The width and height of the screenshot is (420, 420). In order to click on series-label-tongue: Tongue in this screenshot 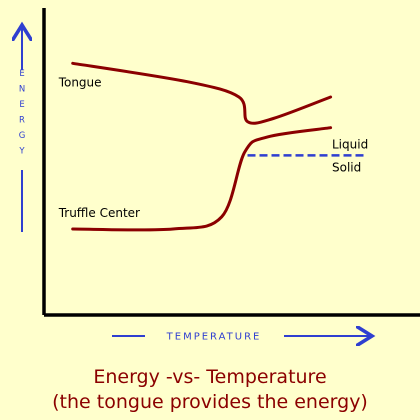, I will do `click(80, 82)`.